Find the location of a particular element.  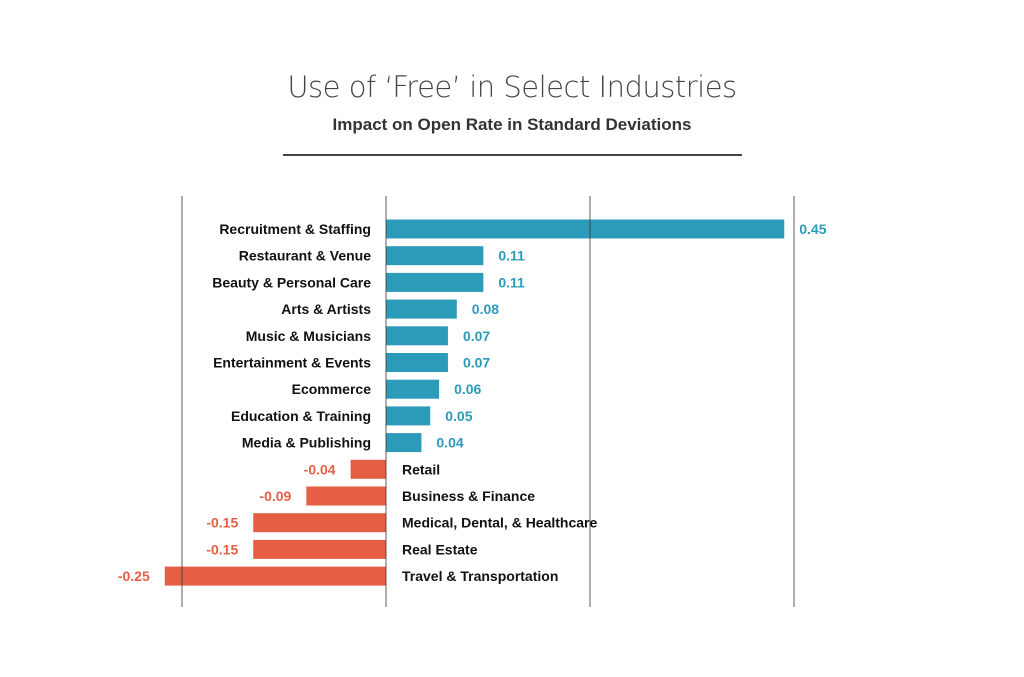

value-label: 0.04 is located at coordinates (449, 443).